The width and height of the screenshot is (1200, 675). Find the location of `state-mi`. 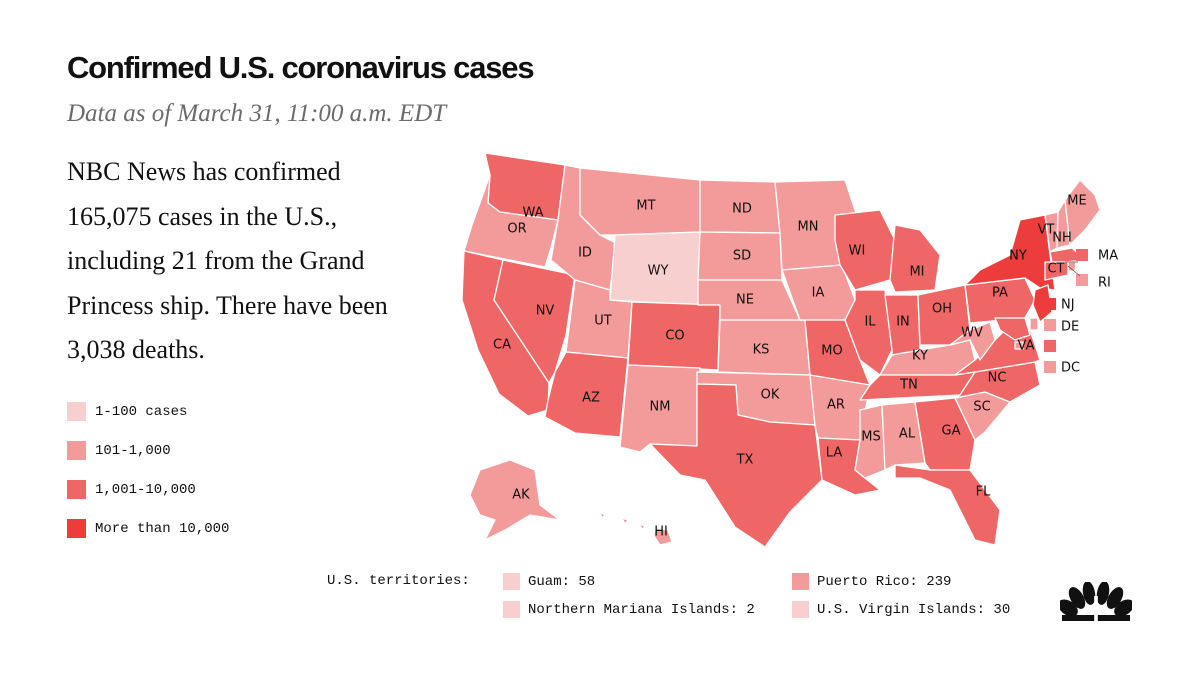

state-mi is located at coordinates (915, 258).